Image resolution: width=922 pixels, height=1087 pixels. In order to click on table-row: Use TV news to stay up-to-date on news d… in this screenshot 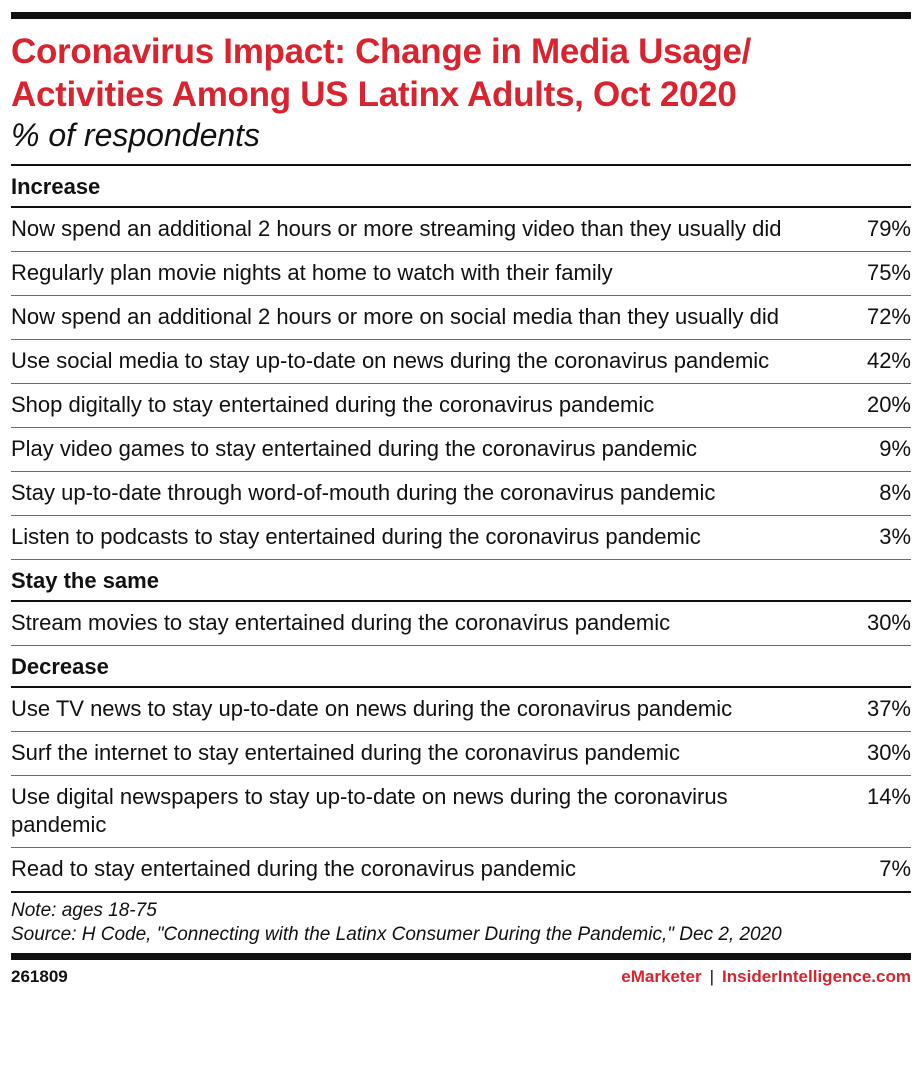, I will do `click(461, 710)`.